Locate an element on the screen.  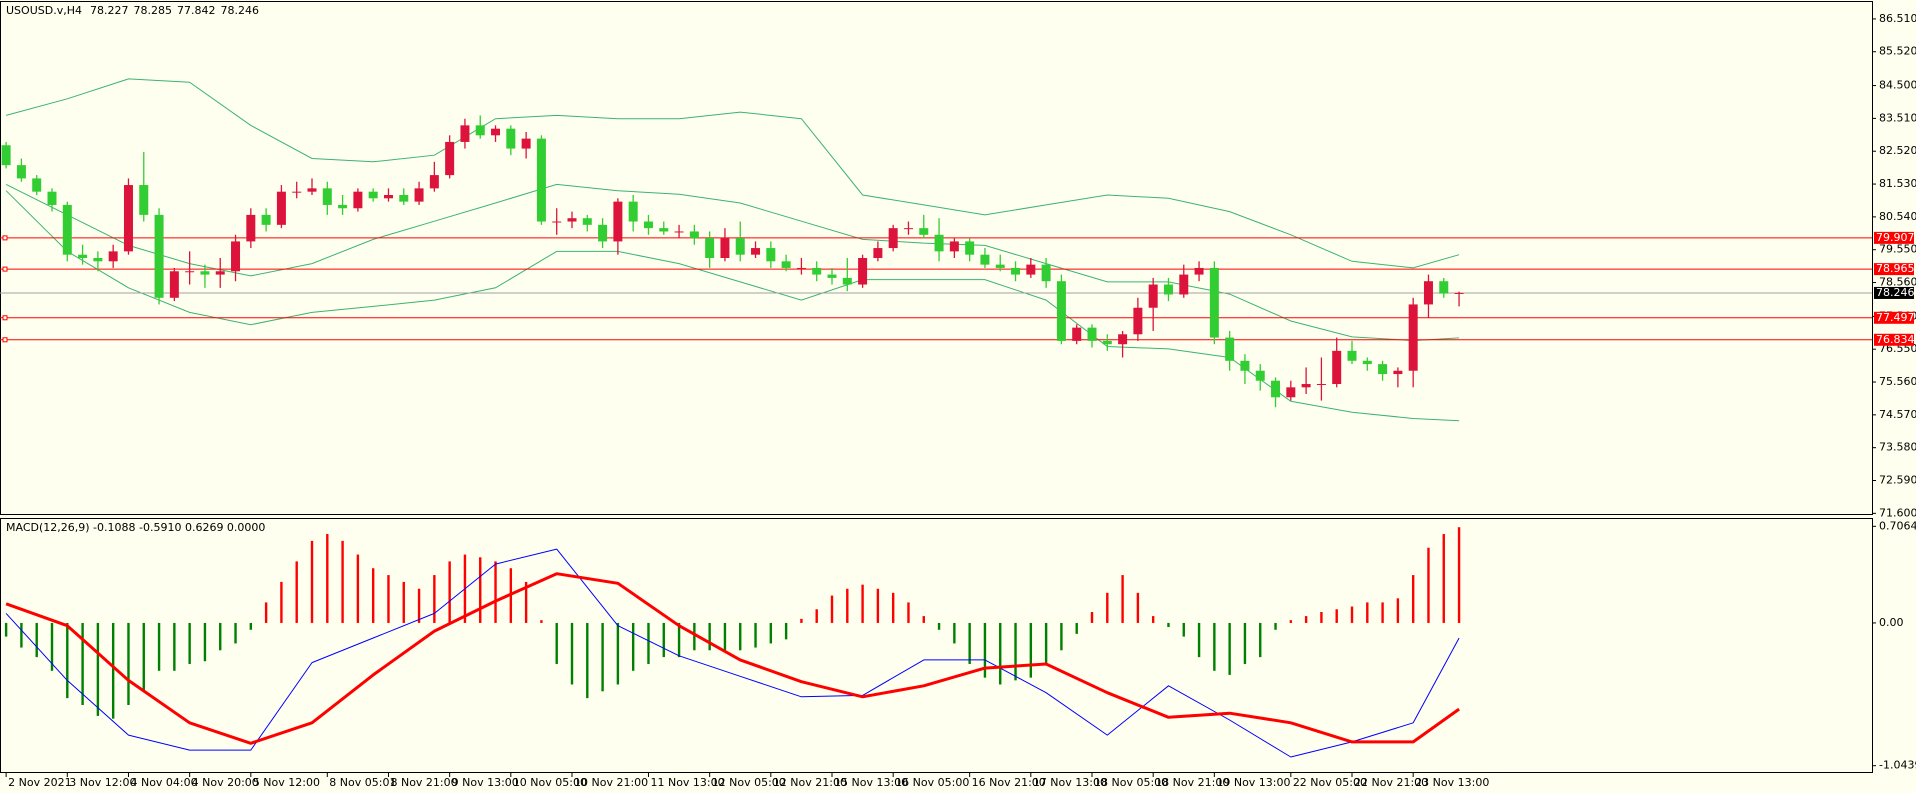
x-tick-label: 11 Nov 13:00 is located at coordinates (687, 782).